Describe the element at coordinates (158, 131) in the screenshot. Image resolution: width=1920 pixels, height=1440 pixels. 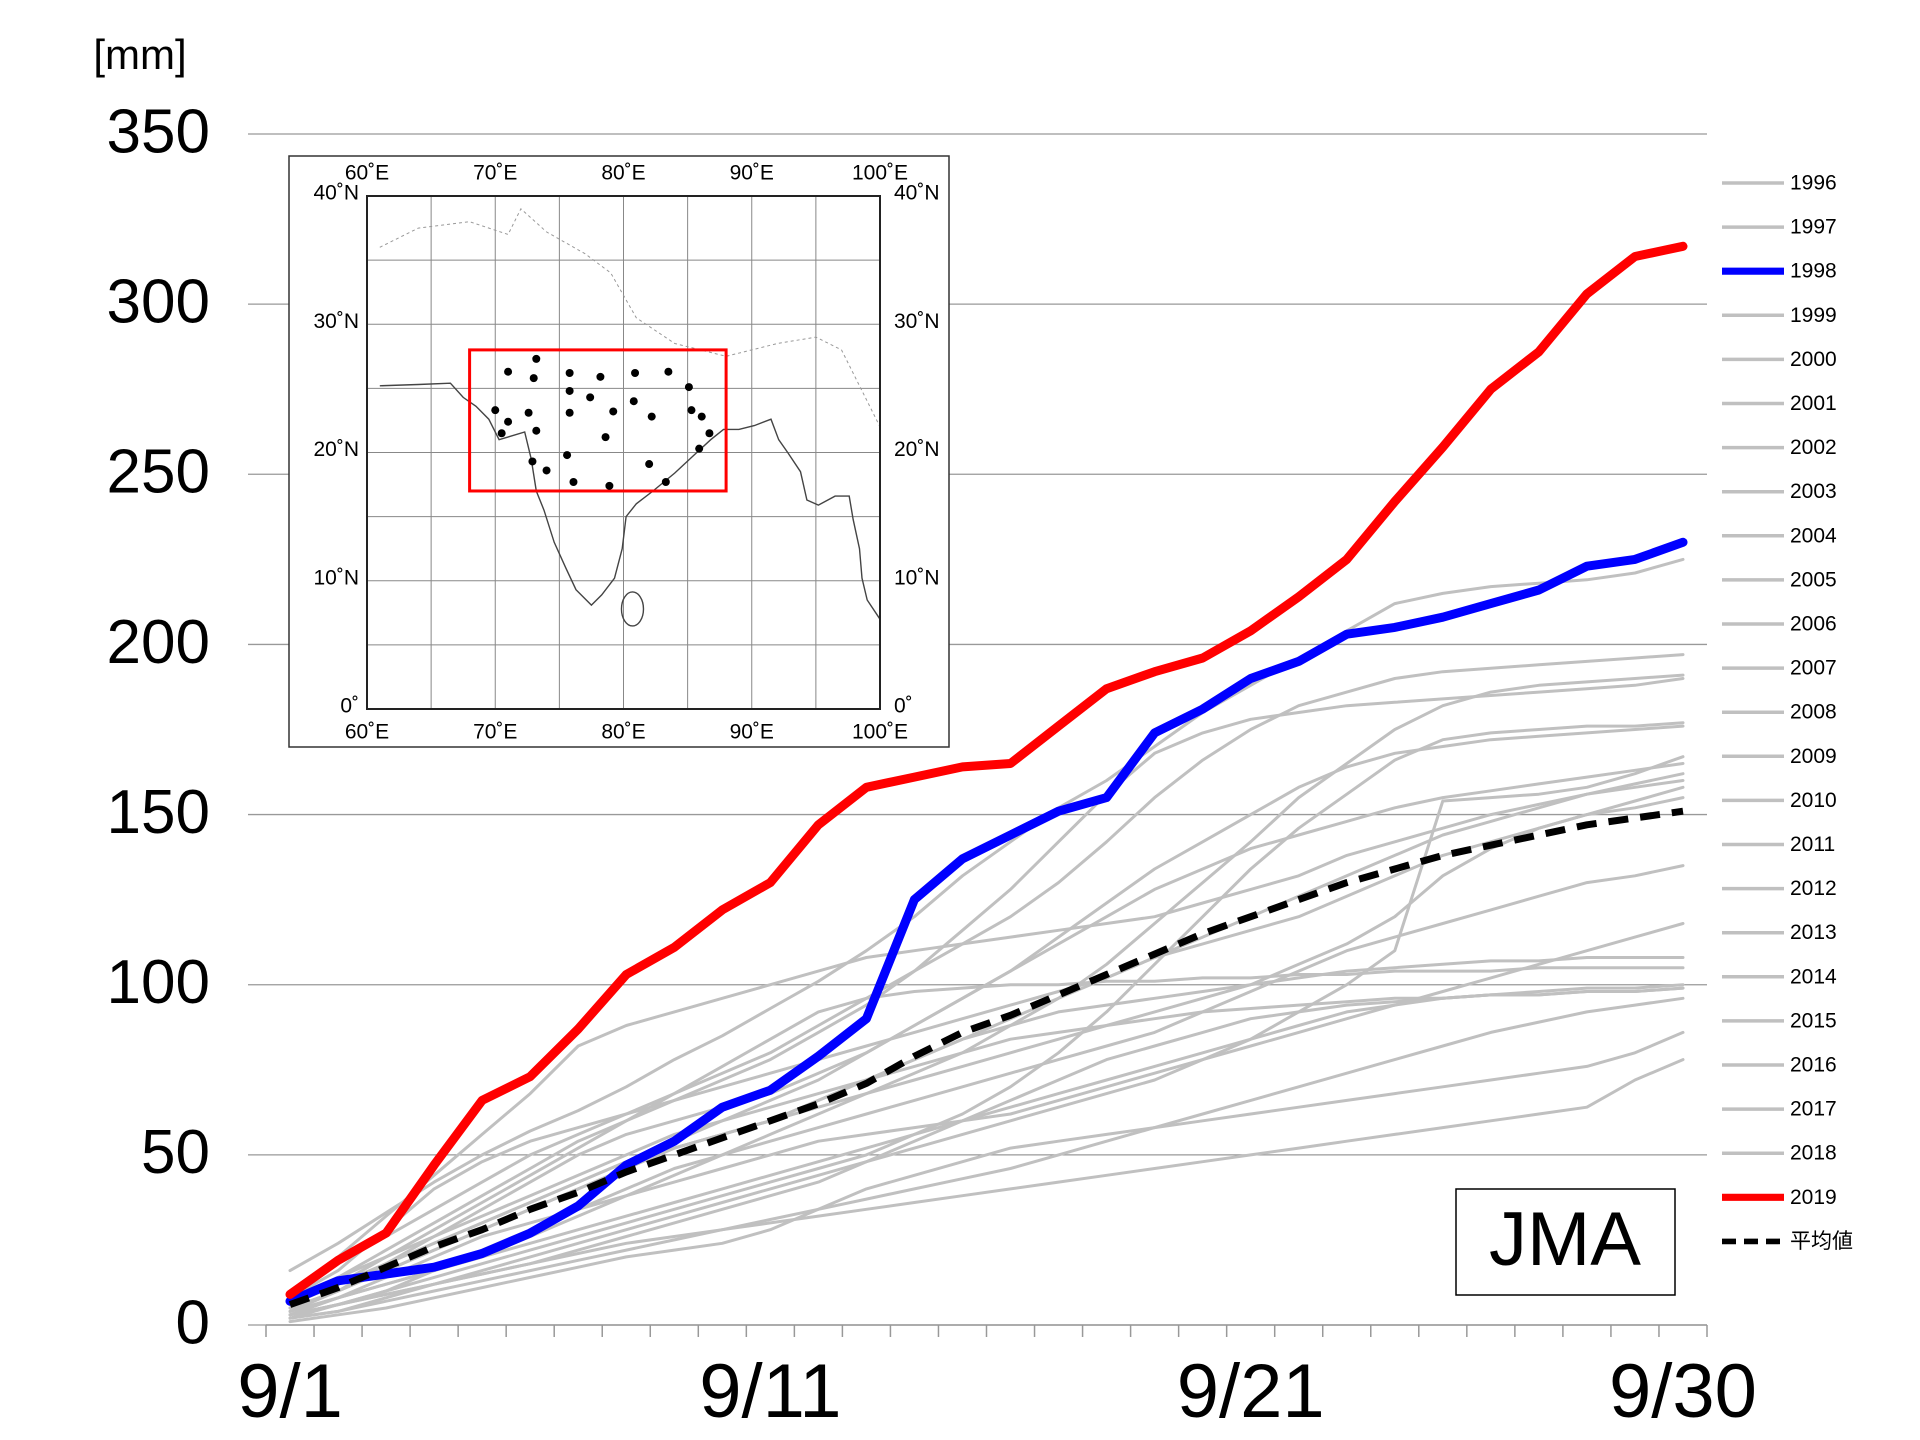
I see `y-tick-label: 350` at that location.